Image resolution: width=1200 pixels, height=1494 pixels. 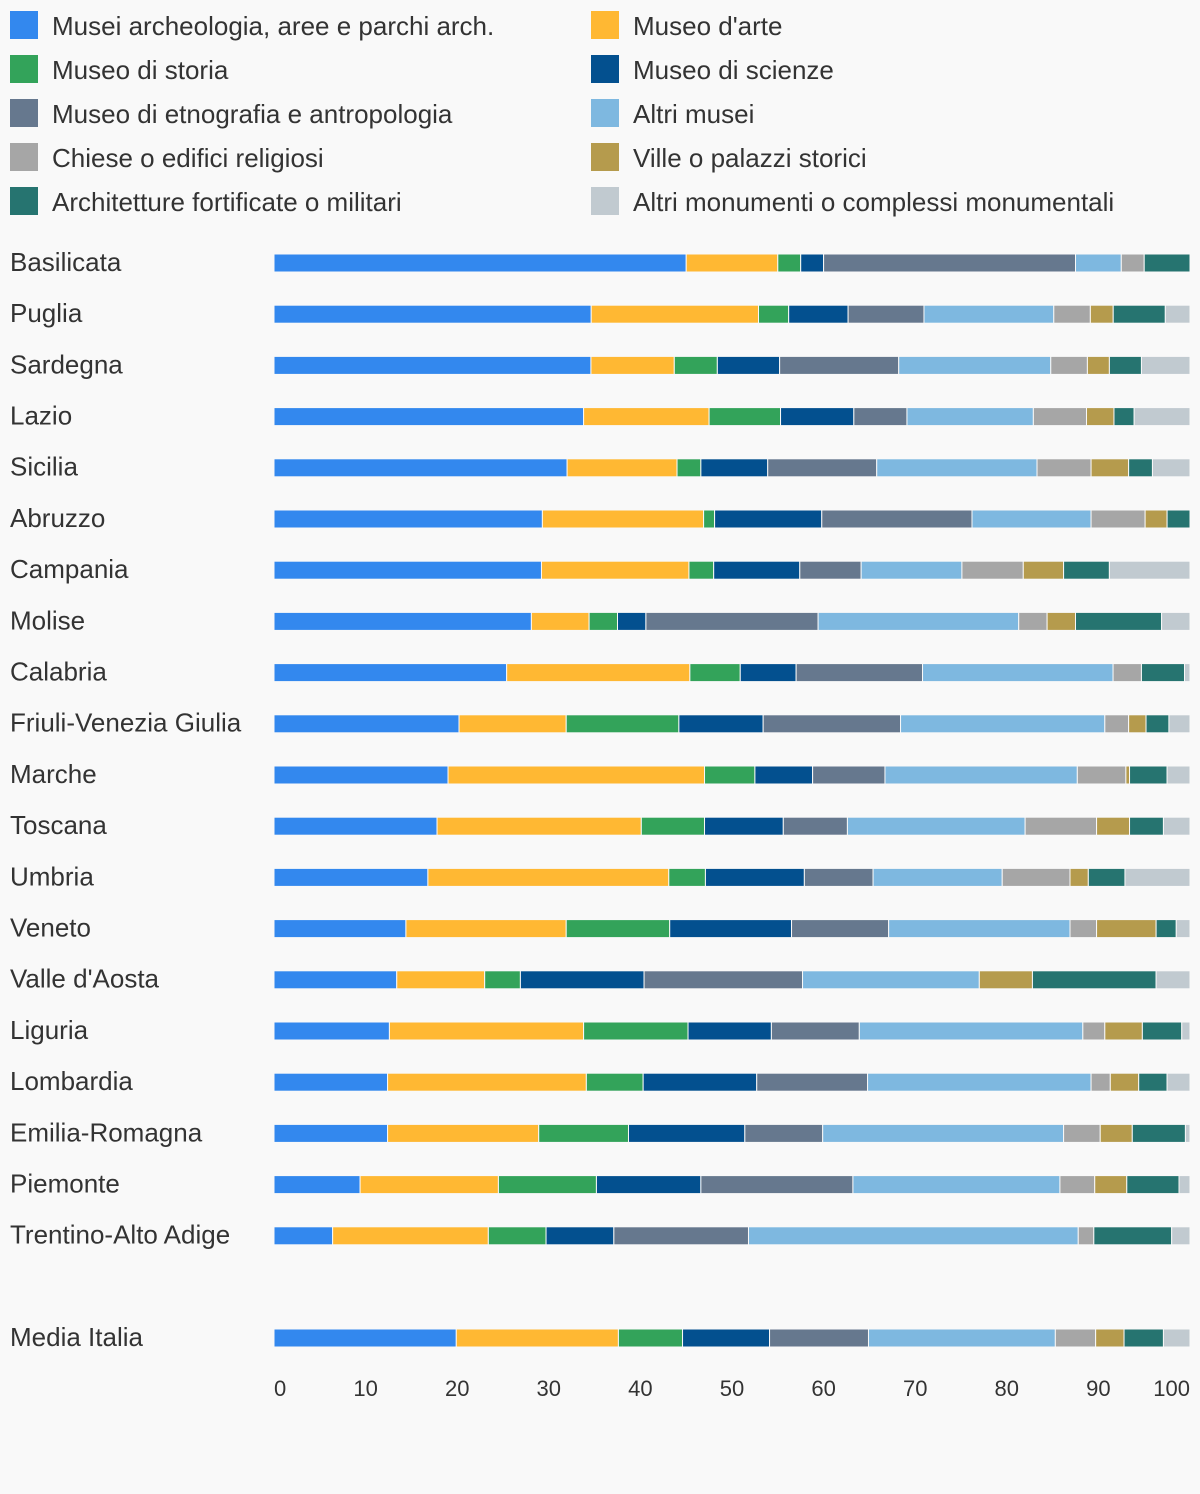 What do you see at coordinates (295, 158) in the screenshot?
I see `legend-item: Chiese o edifici religiosi` at bounding box center [295, 158].